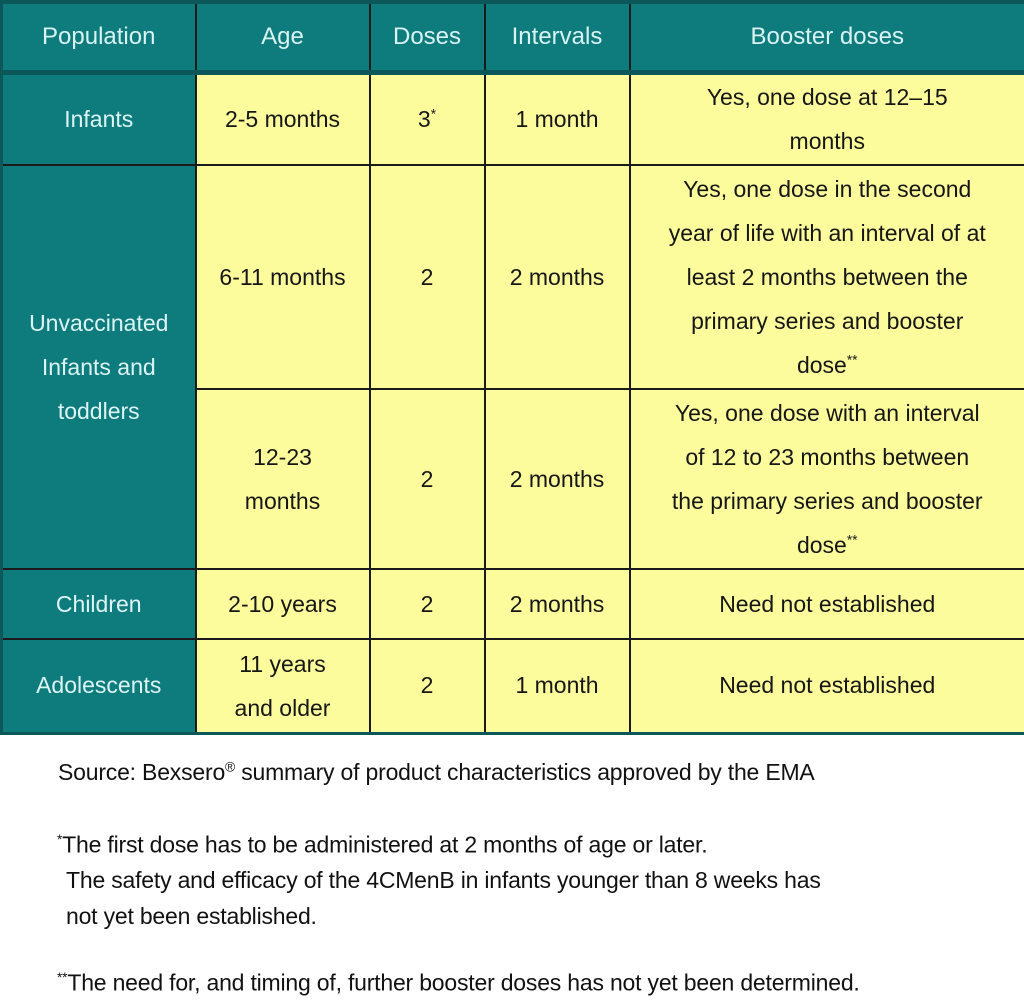 The image size is (1024, 1001). Describe the element at coordinates (828, 233) in the screenshot. I see `booster-line: year of life with an interval of at` at that location.